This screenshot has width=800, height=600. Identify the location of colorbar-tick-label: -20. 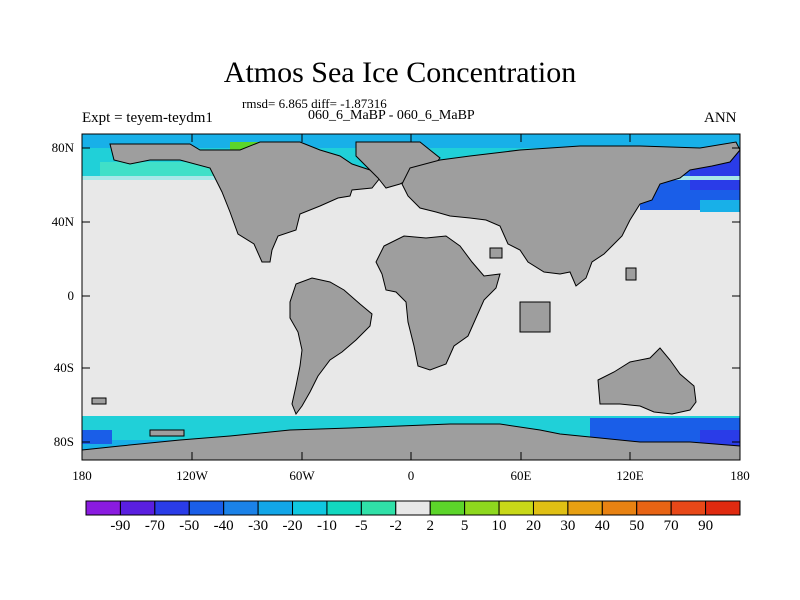
(292, 526).